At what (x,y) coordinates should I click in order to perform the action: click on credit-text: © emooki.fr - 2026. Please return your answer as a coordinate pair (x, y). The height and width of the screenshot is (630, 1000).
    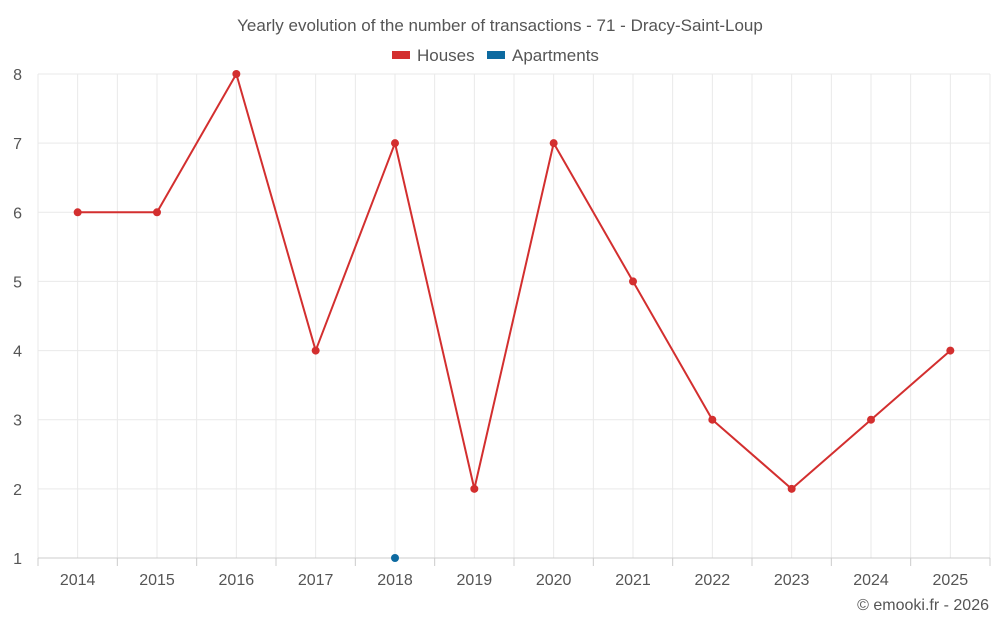
    Looking at the image, I should click on (923, 605).